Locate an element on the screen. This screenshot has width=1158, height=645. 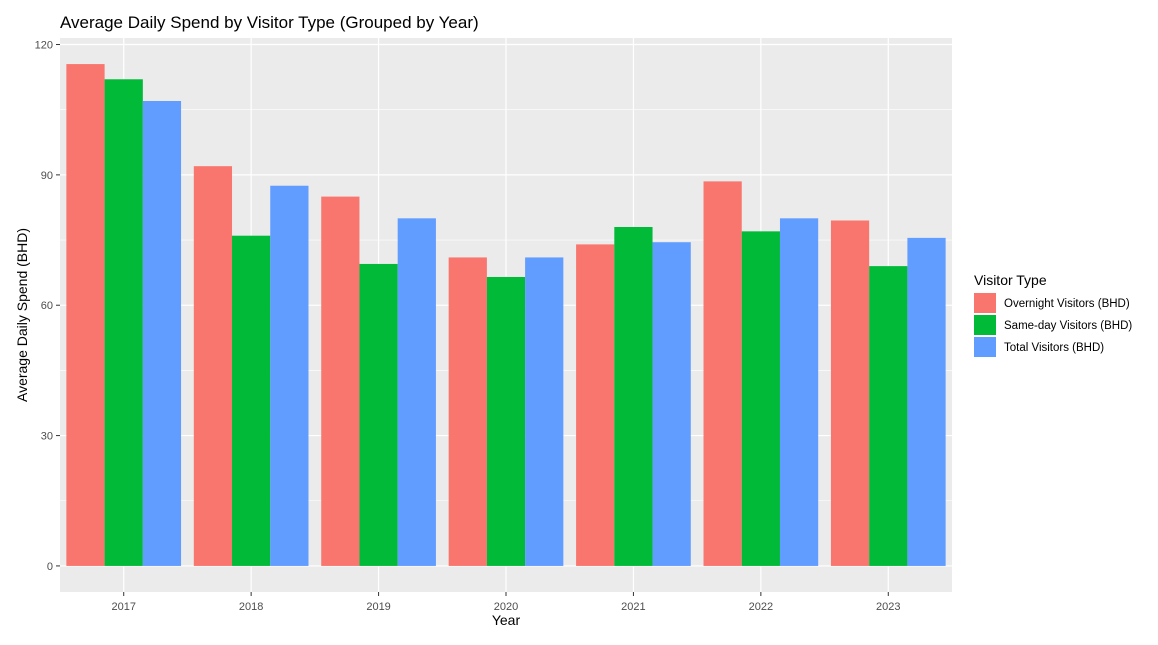
y-tick-label: 0 is located at coordinates (50, 567).